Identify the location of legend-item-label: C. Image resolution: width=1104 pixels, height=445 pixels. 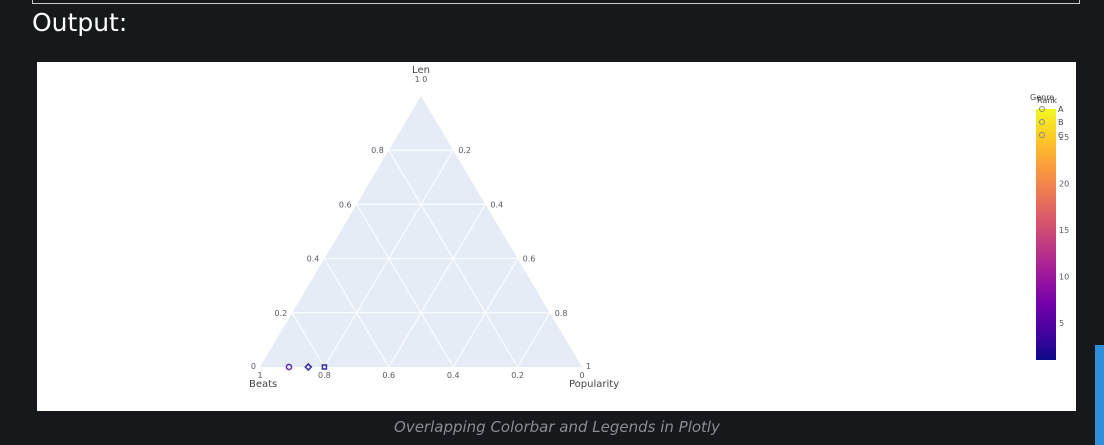
(1061, 135).